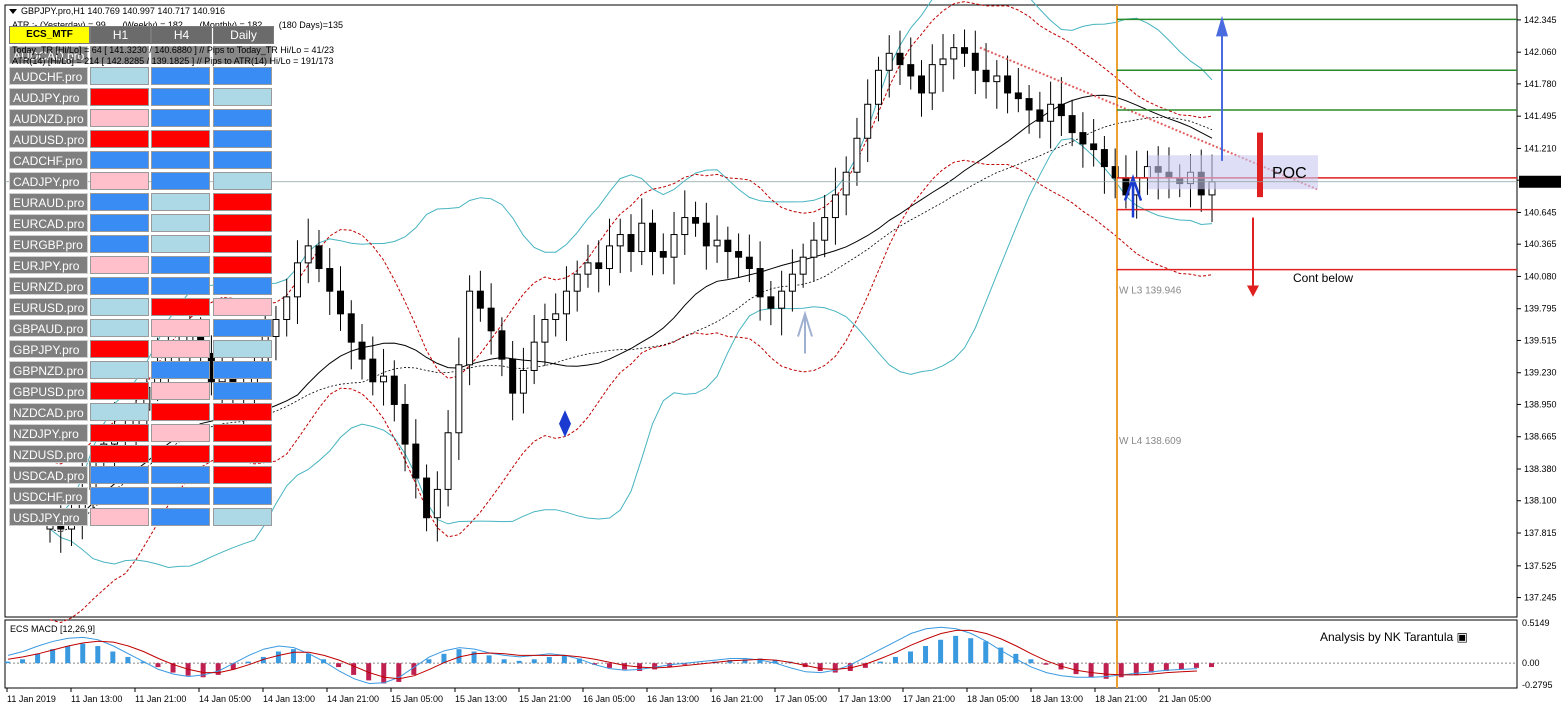 This screenshot has height=712, width=1567. Describe the element at coordinates (48, 202) in the screenshot. I see `symbol-button: EURAUD.pro` at that location.